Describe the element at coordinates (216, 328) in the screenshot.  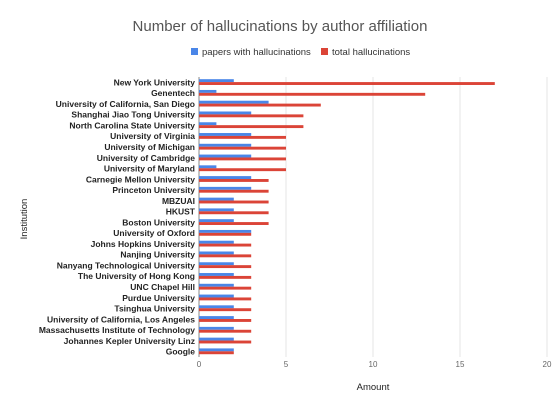
I see `bar-papers-with-hallucinations-massachusetts-institute-of-technology` at that location.